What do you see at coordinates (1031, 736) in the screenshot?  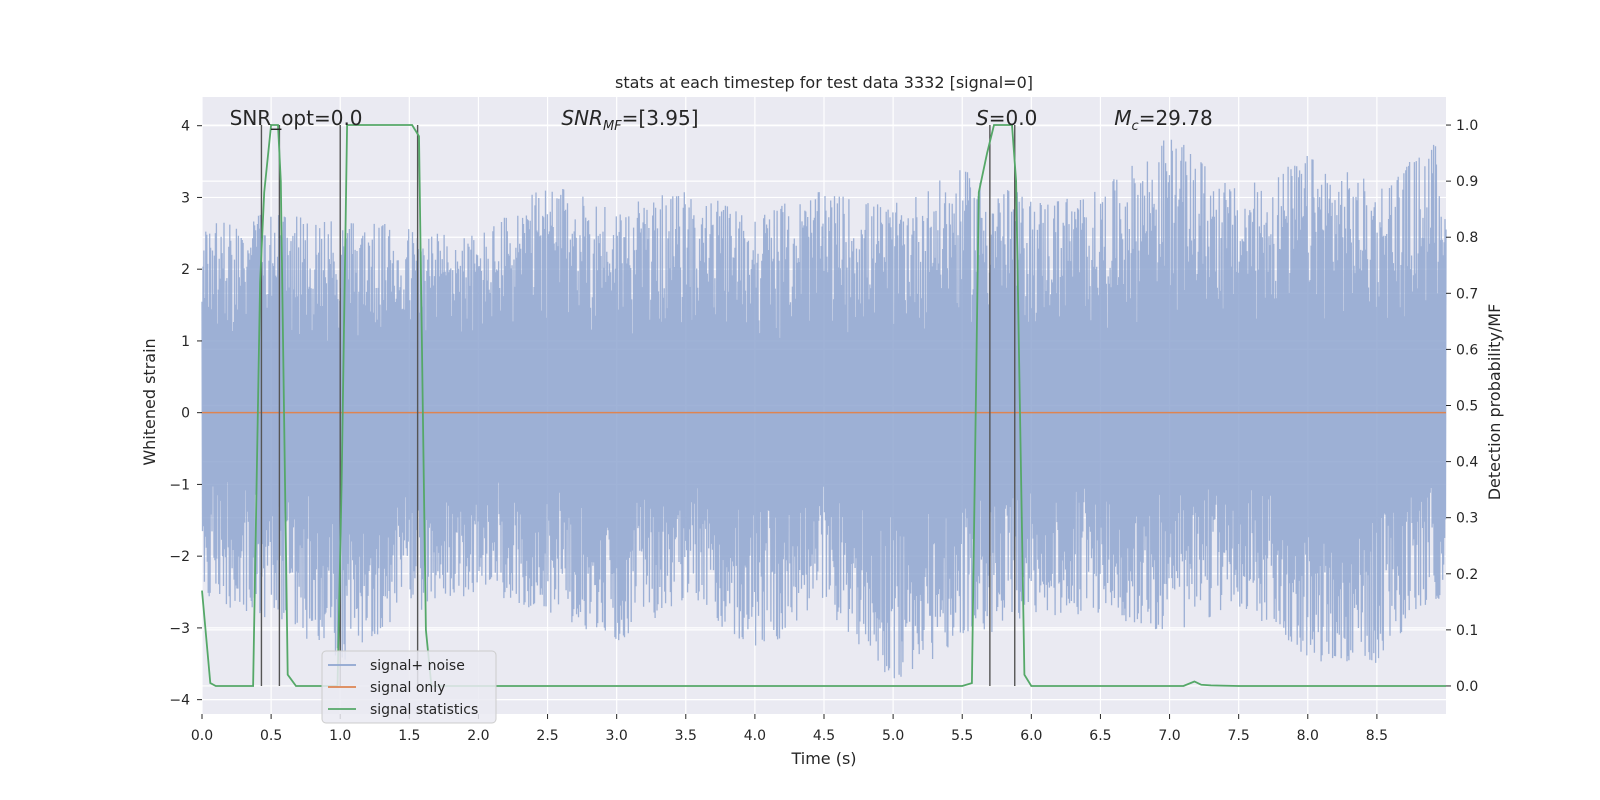 I see `x-tick-label: 6.0` at bounding box center [1031, 736].